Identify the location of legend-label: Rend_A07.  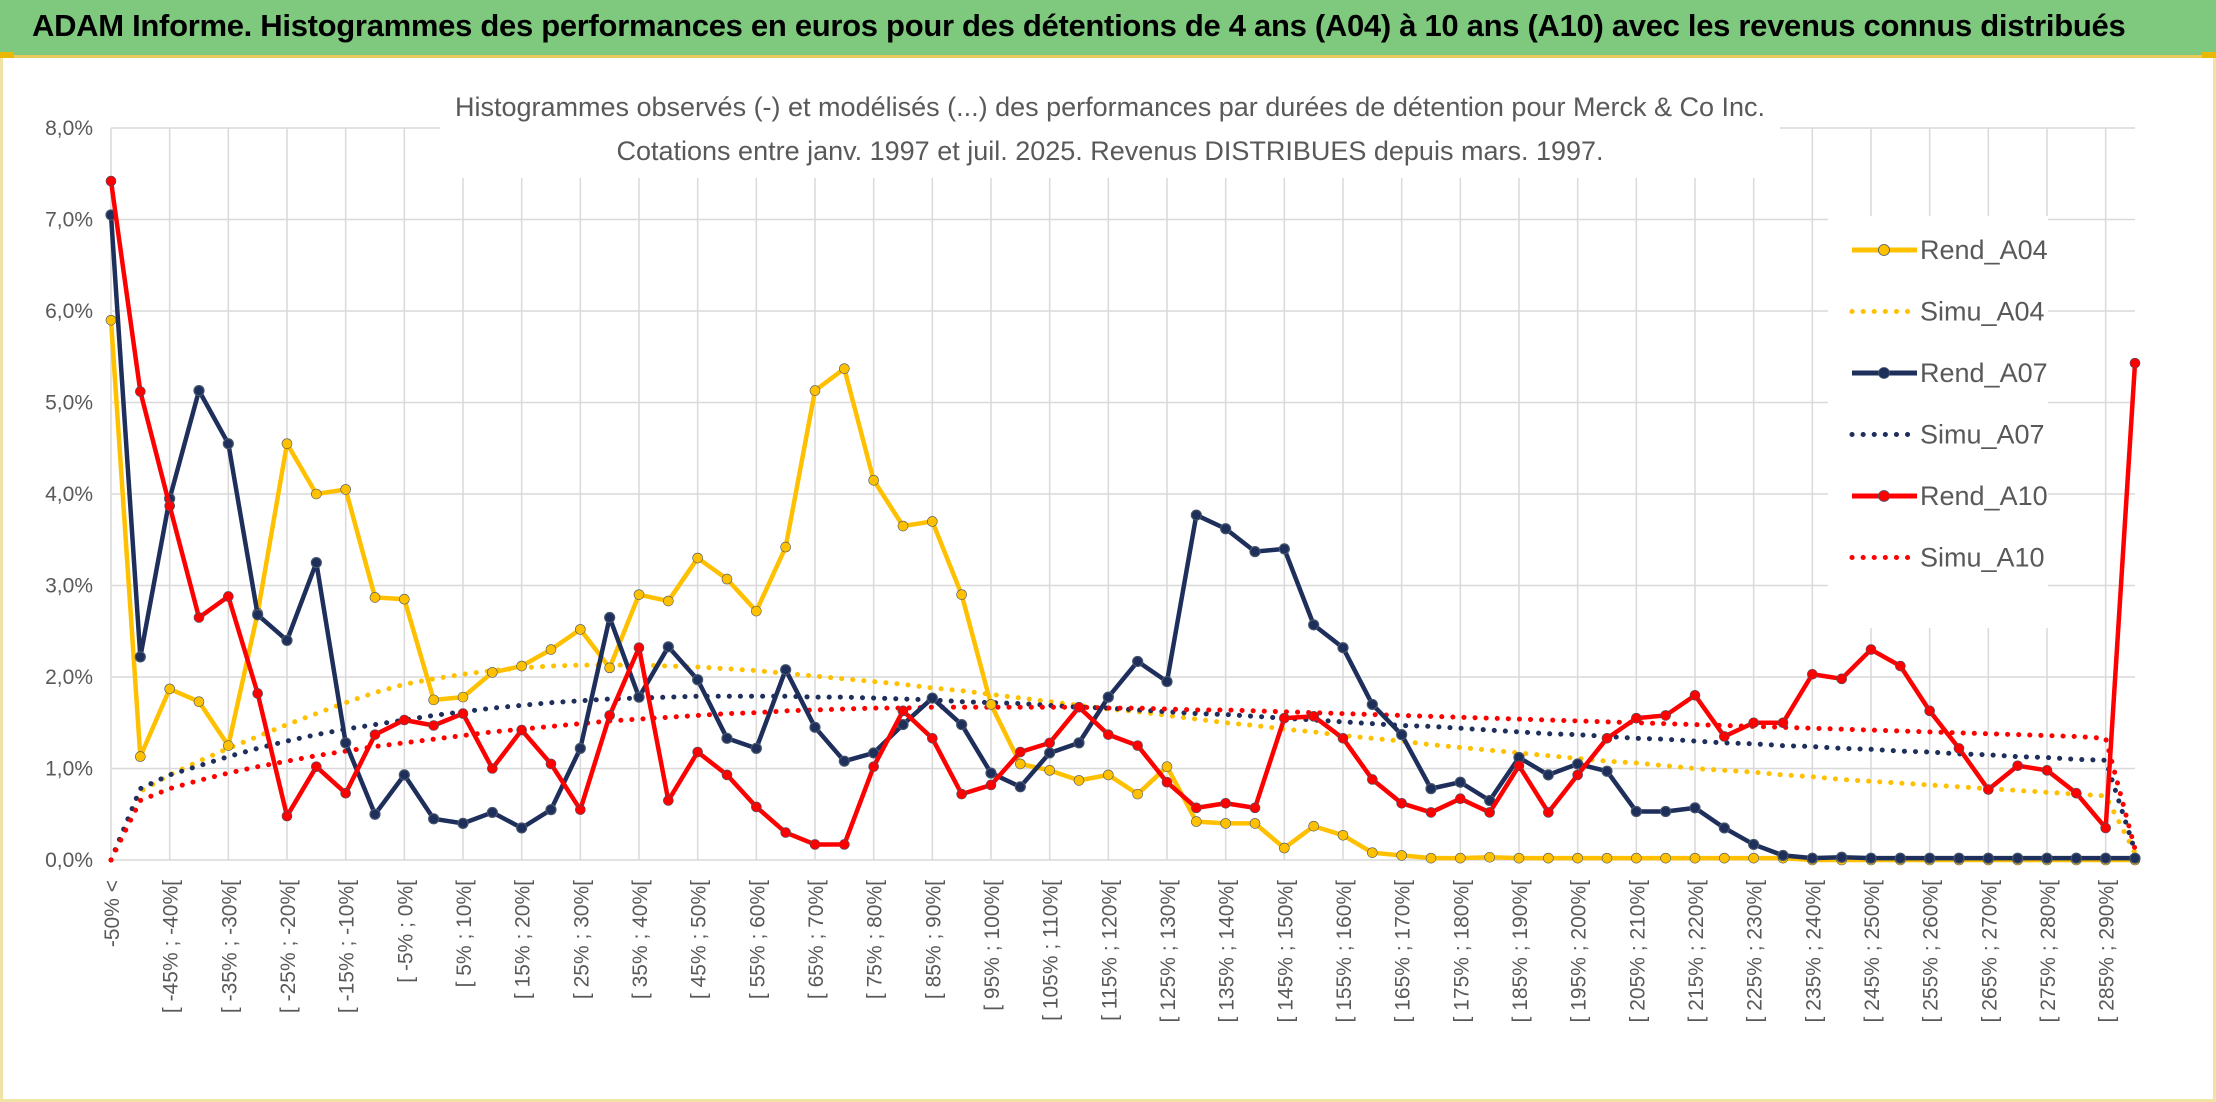
(1984, 373).